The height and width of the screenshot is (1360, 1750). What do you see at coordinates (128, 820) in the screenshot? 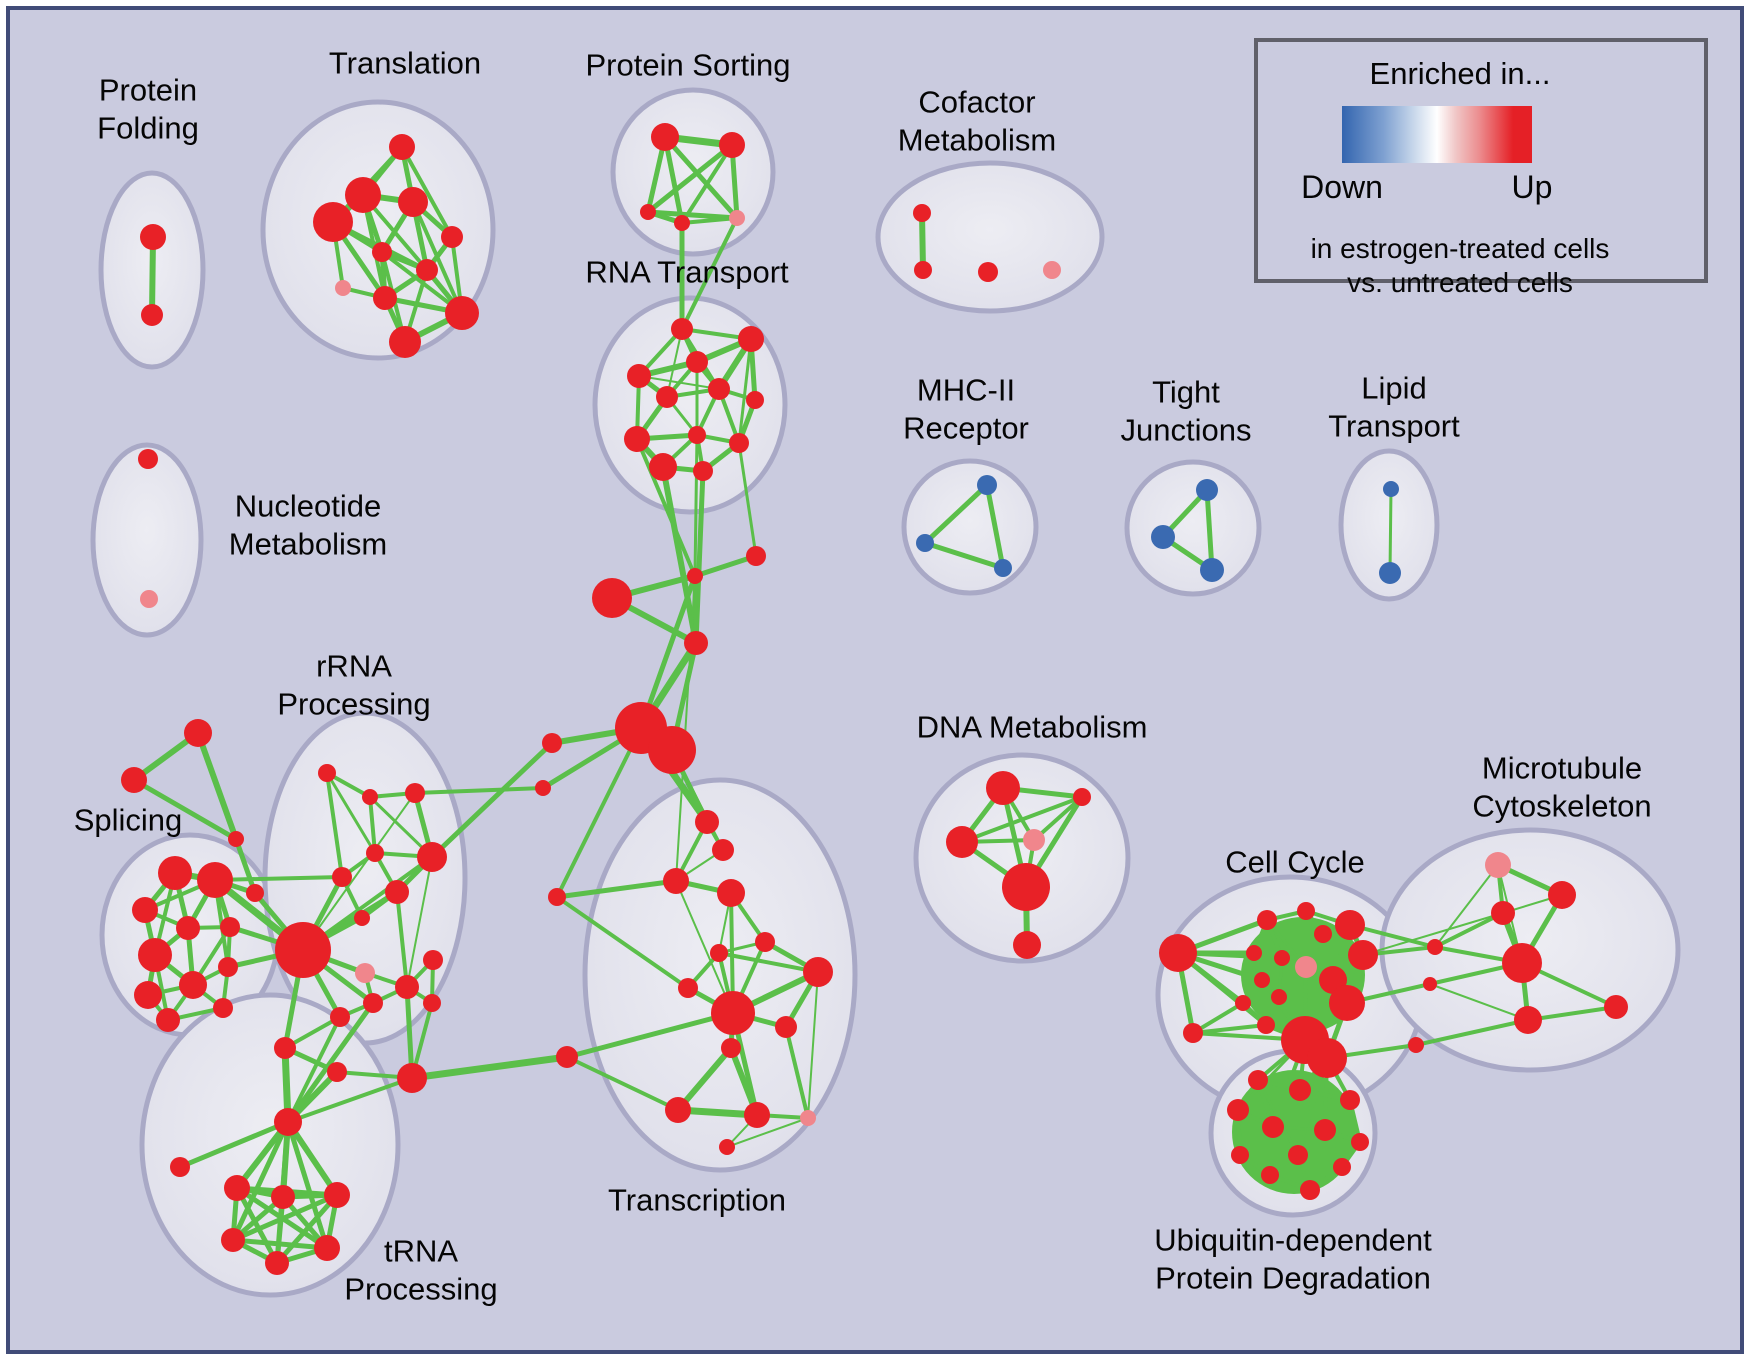
I see `cluster-label-splicing: Splicing` at bounding box center [128, 820].